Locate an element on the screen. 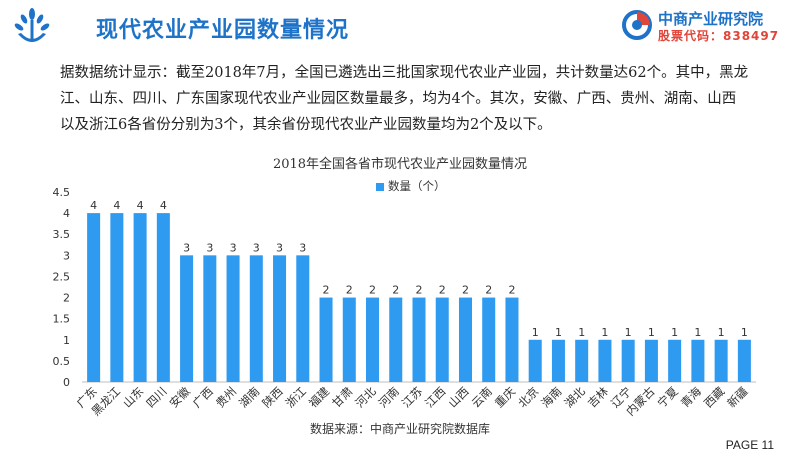 The height and width of the screenshot is (461, 800). page-number: PAGE 11 is located at coordinates (749, 445).